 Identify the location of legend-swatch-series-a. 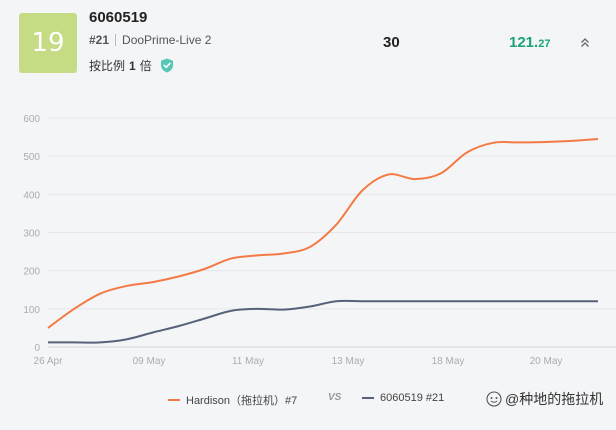
(174, 400).